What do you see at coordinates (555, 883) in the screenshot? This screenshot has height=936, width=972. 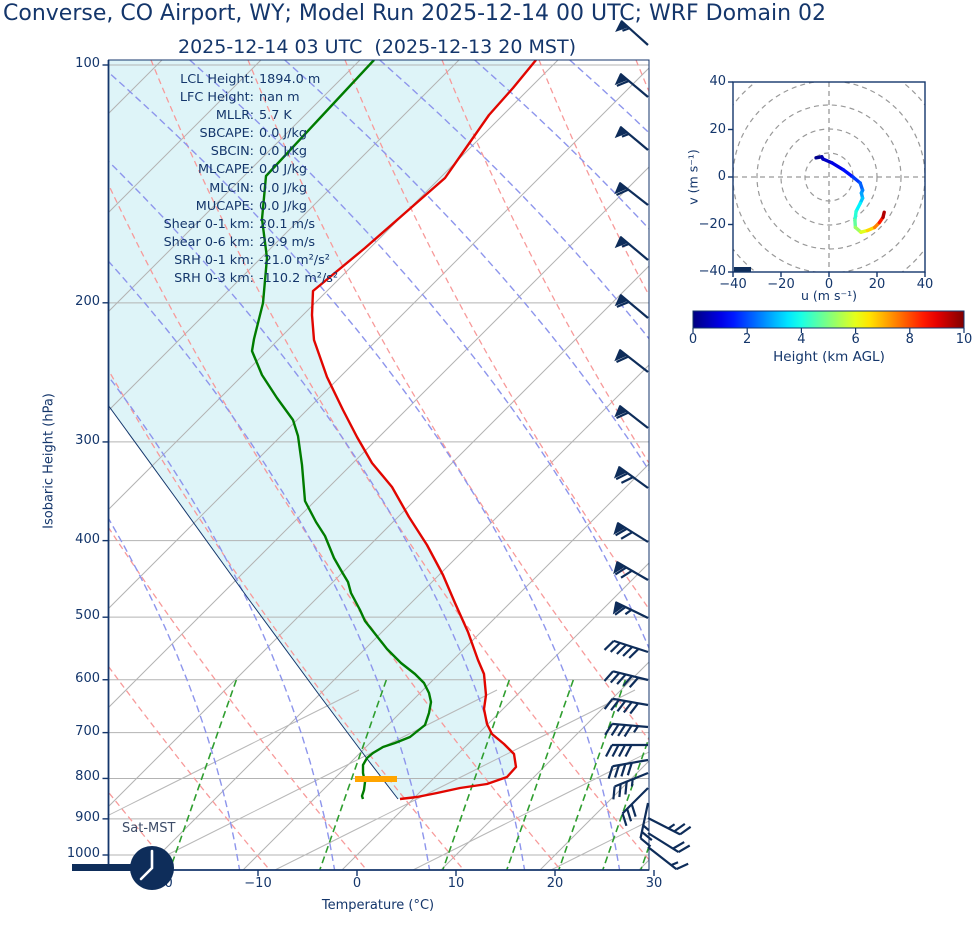 I see `temperature-tick-label: 20` at bounding box center [555, 883].